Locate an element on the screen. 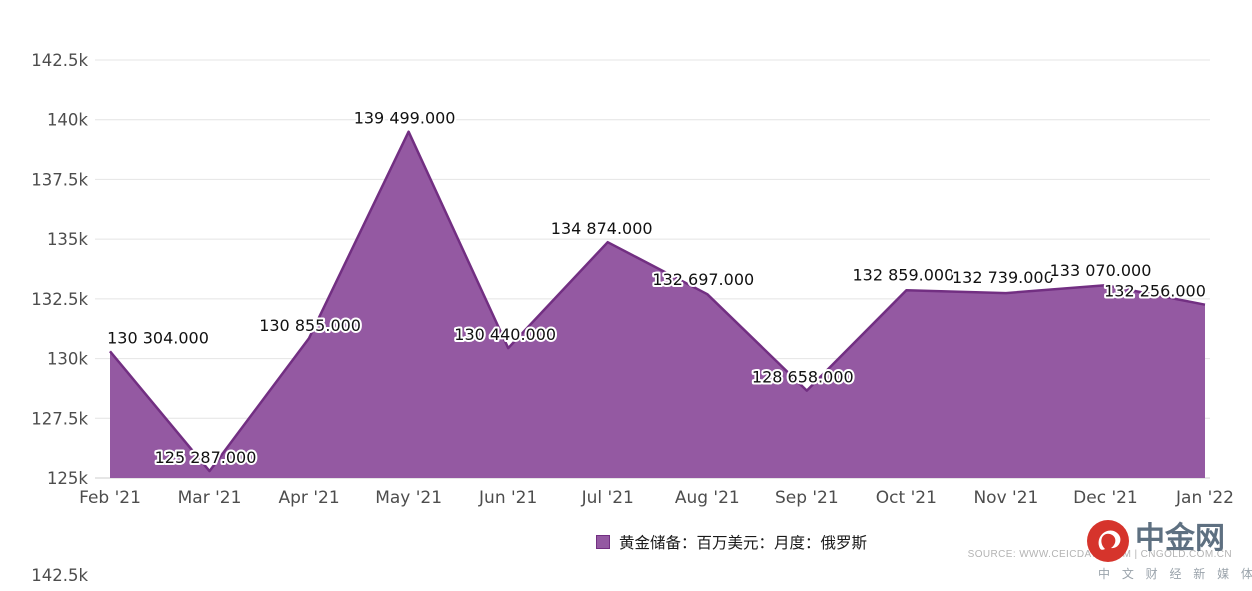  point-label: 132 697.000 is located at coordinates (703, 279).